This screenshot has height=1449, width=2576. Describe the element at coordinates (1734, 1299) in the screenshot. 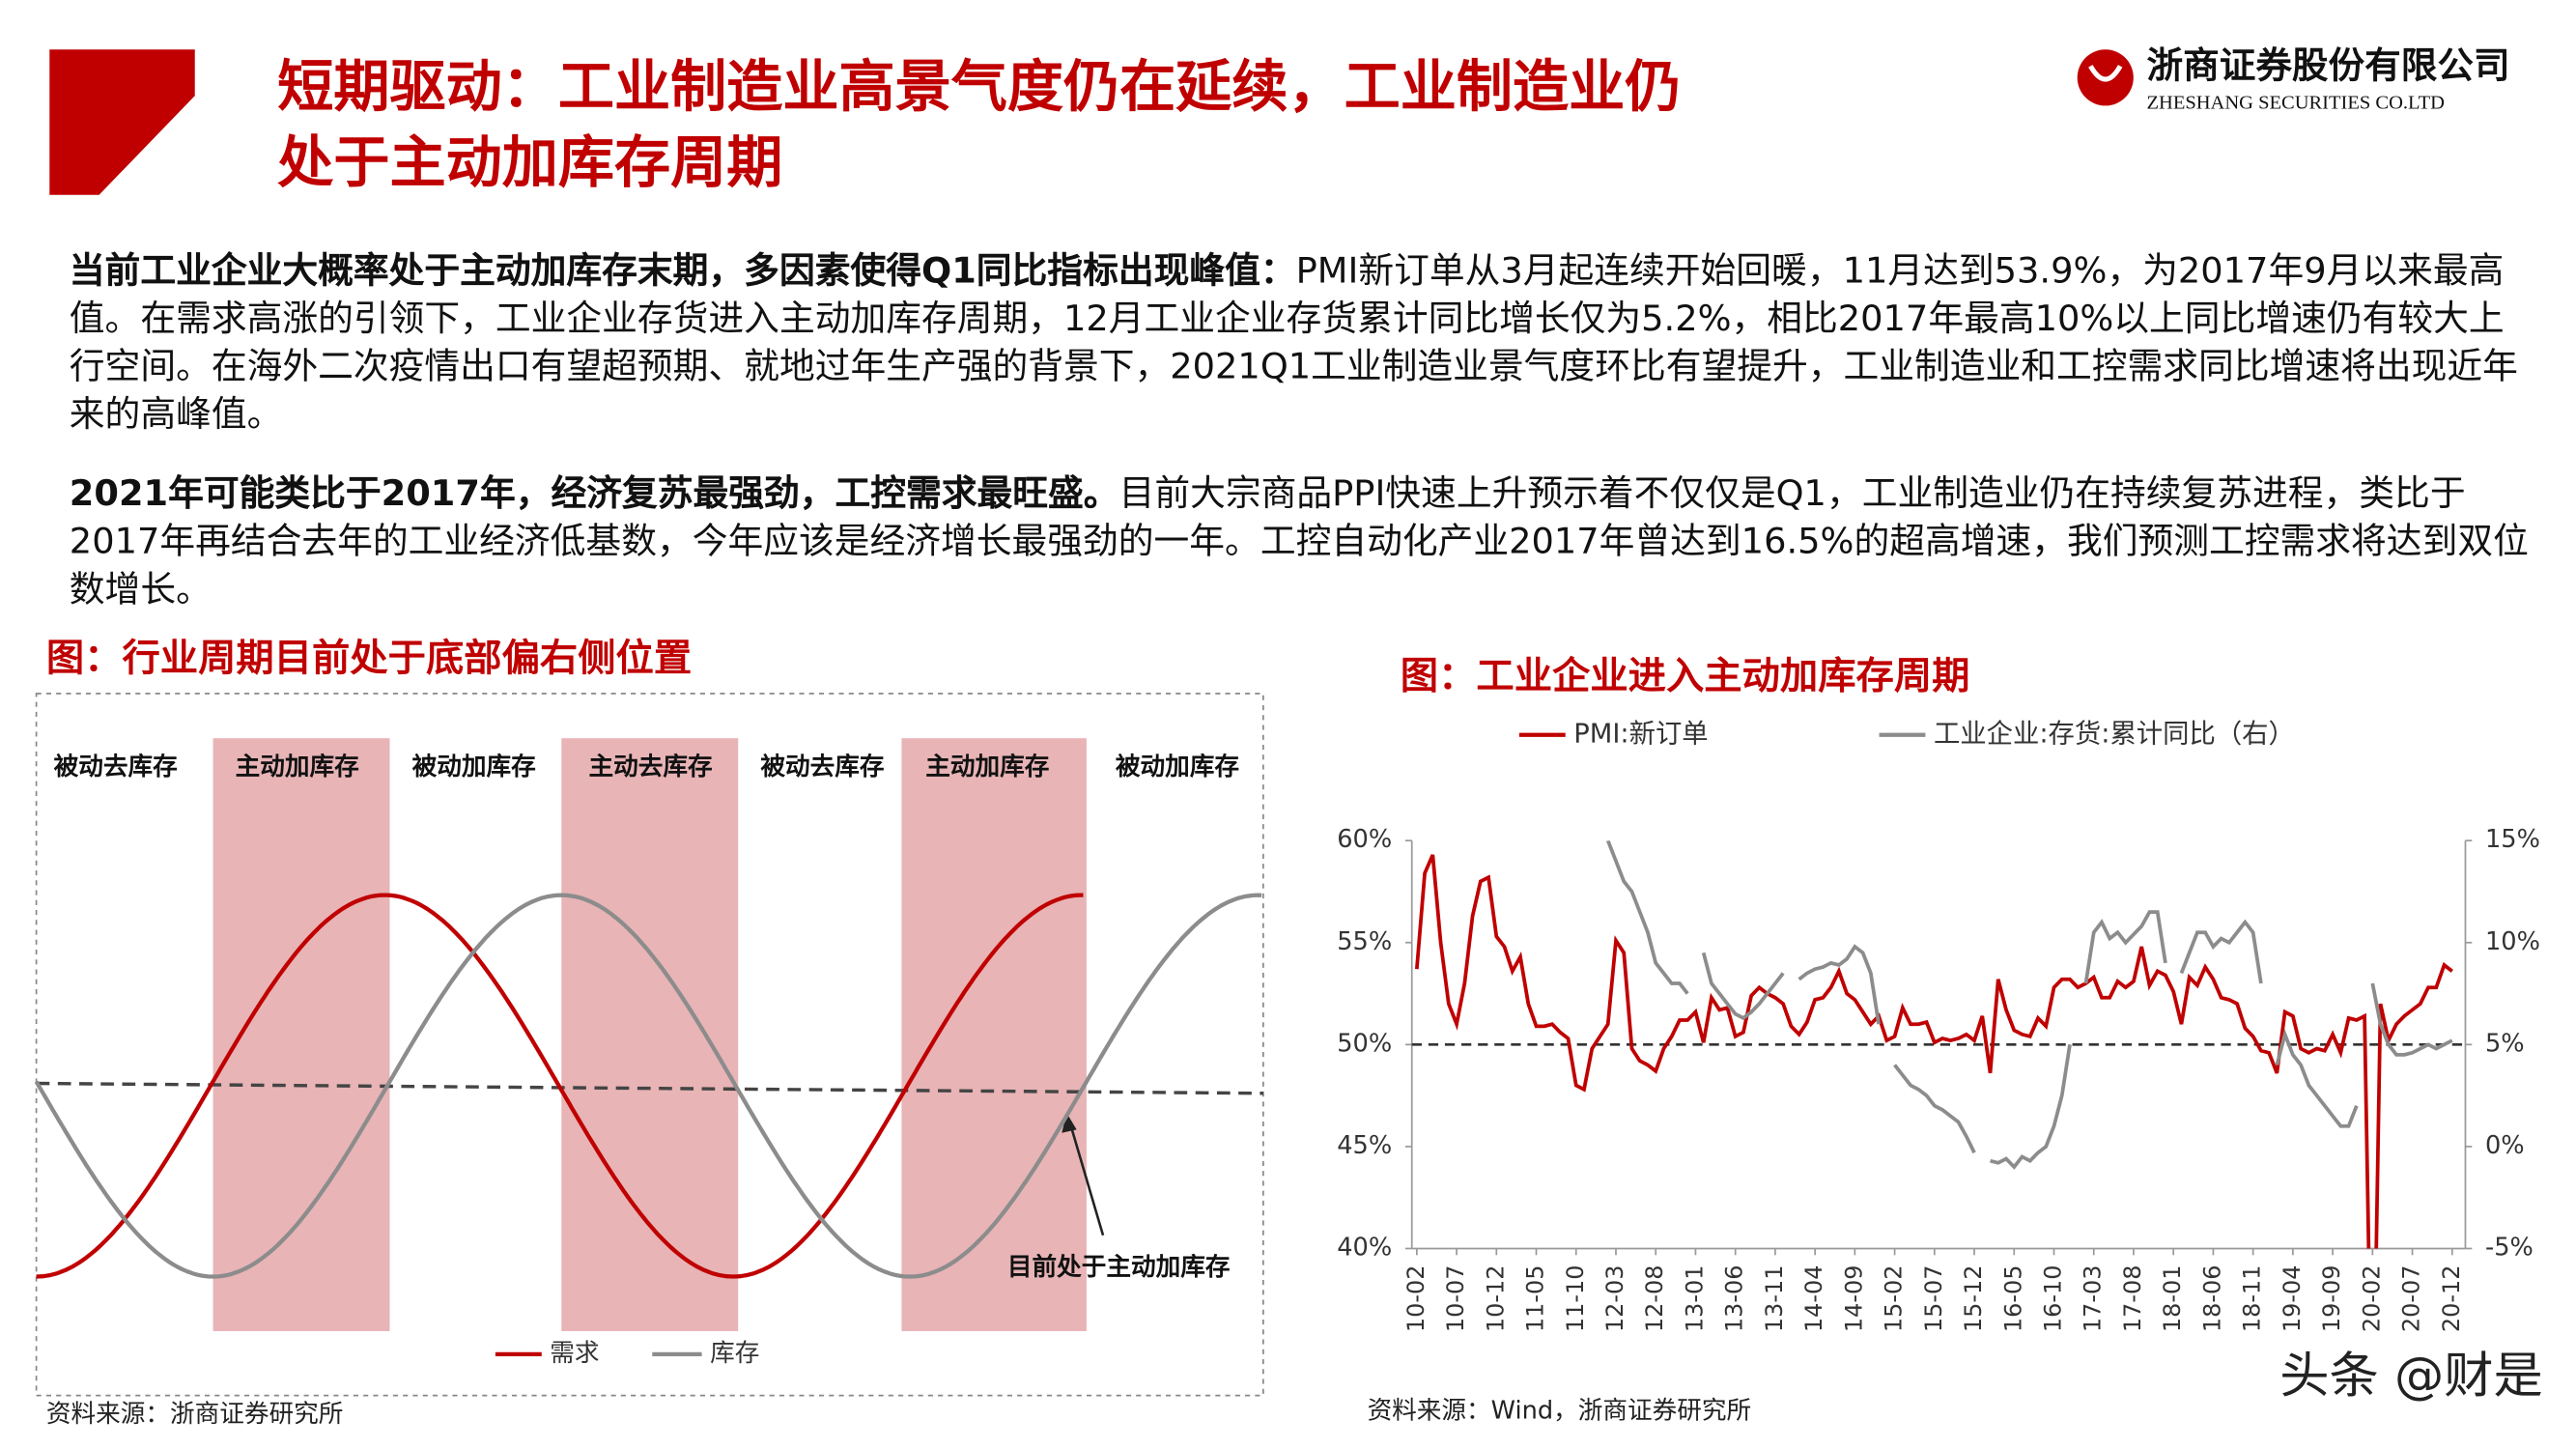

I see `x-tick-label: 13-06` at that location.